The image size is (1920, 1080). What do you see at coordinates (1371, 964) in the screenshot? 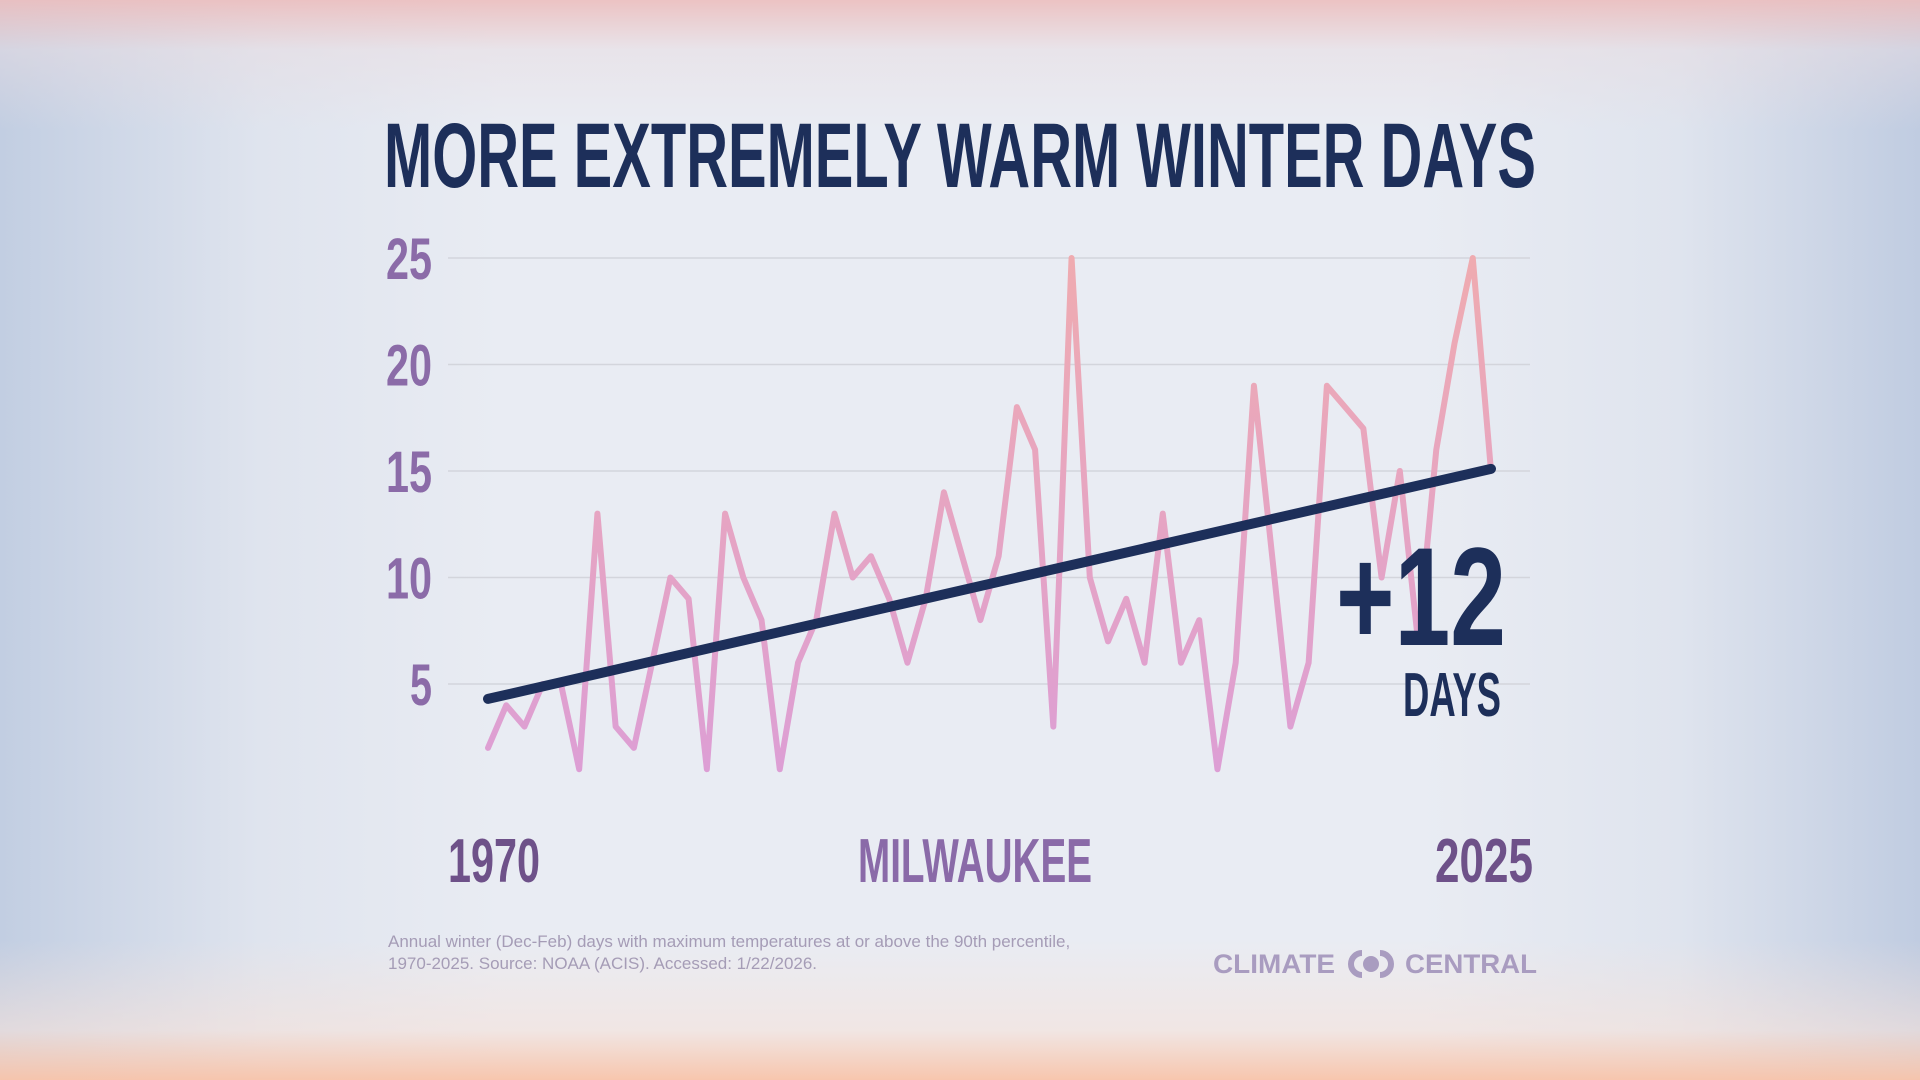
I see `climate-central-rings-icon` at bounding box center [1371, 964].